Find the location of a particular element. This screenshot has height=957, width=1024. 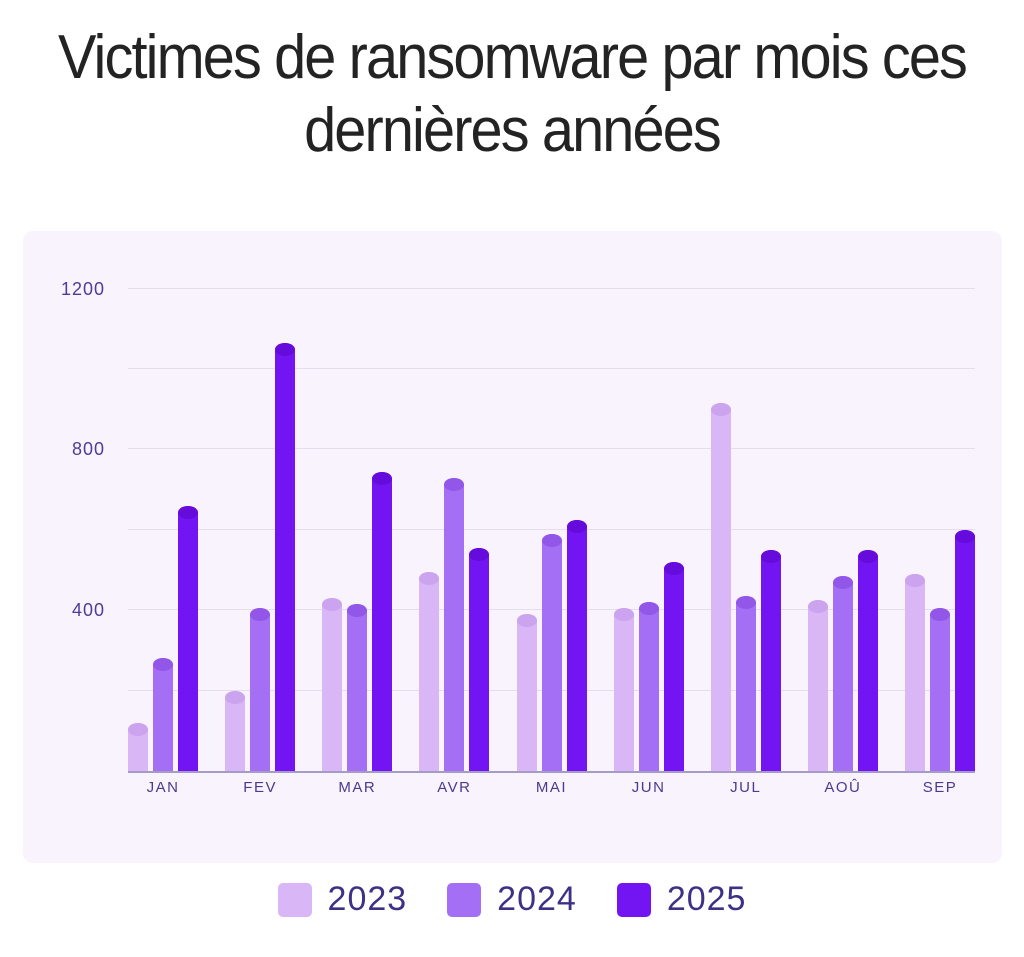

bar-2025-jan is located at coordinates (188, 638).